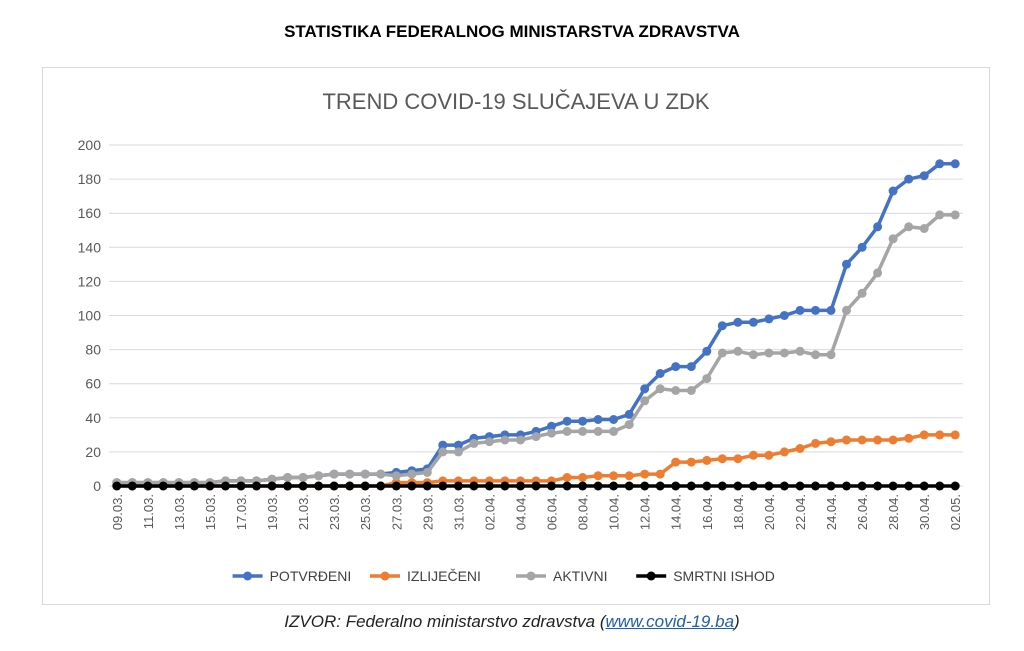 The image size is (1024, 651). Describe the element at coordinates (724, 576) in the screenshot. I see `legend-label: SMRTNI ISHOD` at that location.